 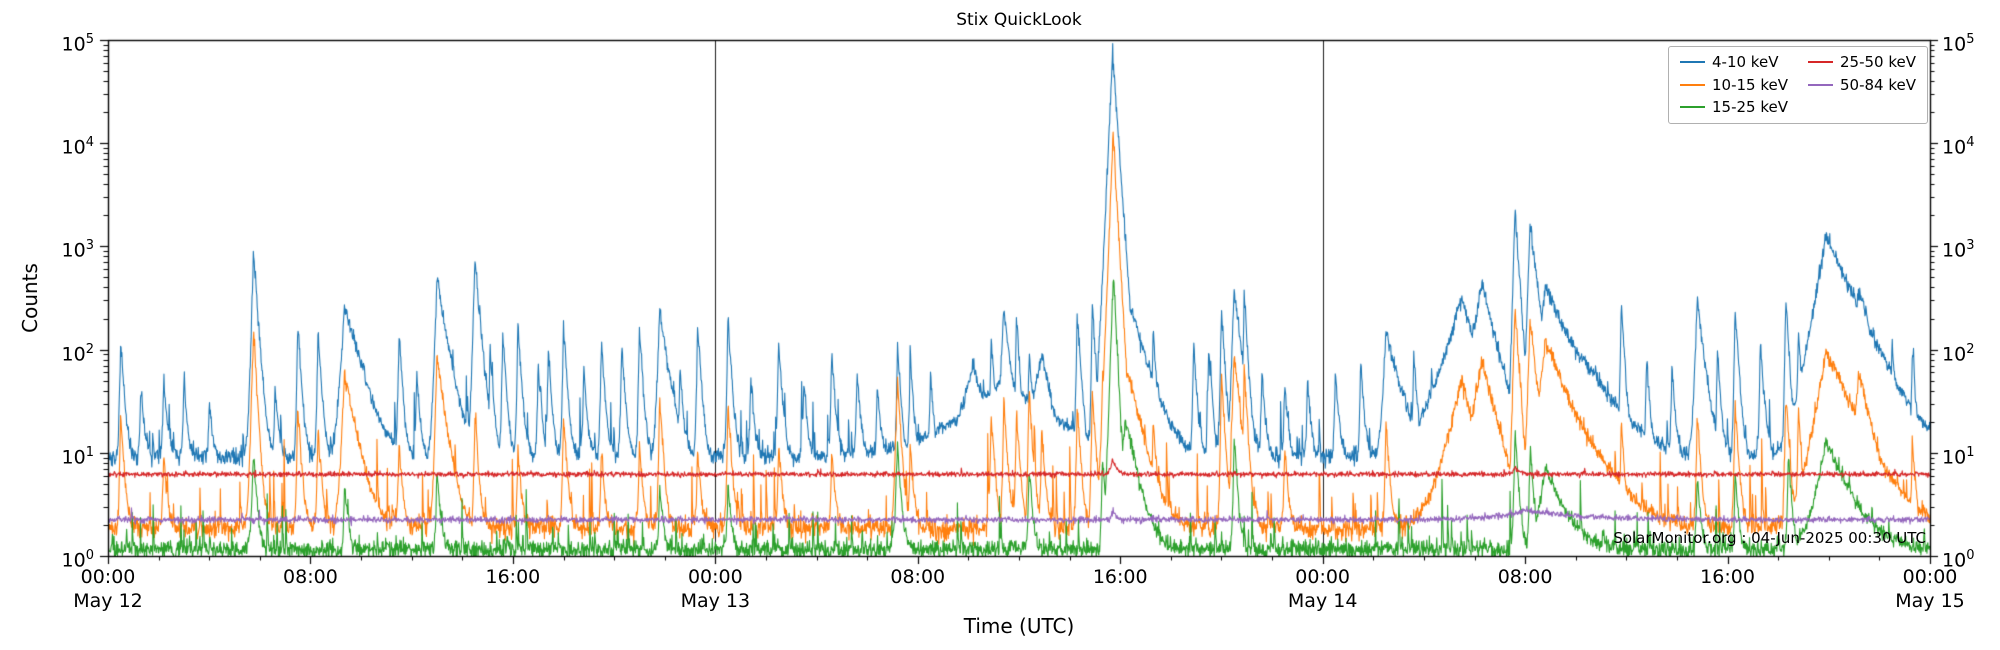 I want to click on legend-item-10-15-kev: 10-15 keV, so click(x=1734, y=84).